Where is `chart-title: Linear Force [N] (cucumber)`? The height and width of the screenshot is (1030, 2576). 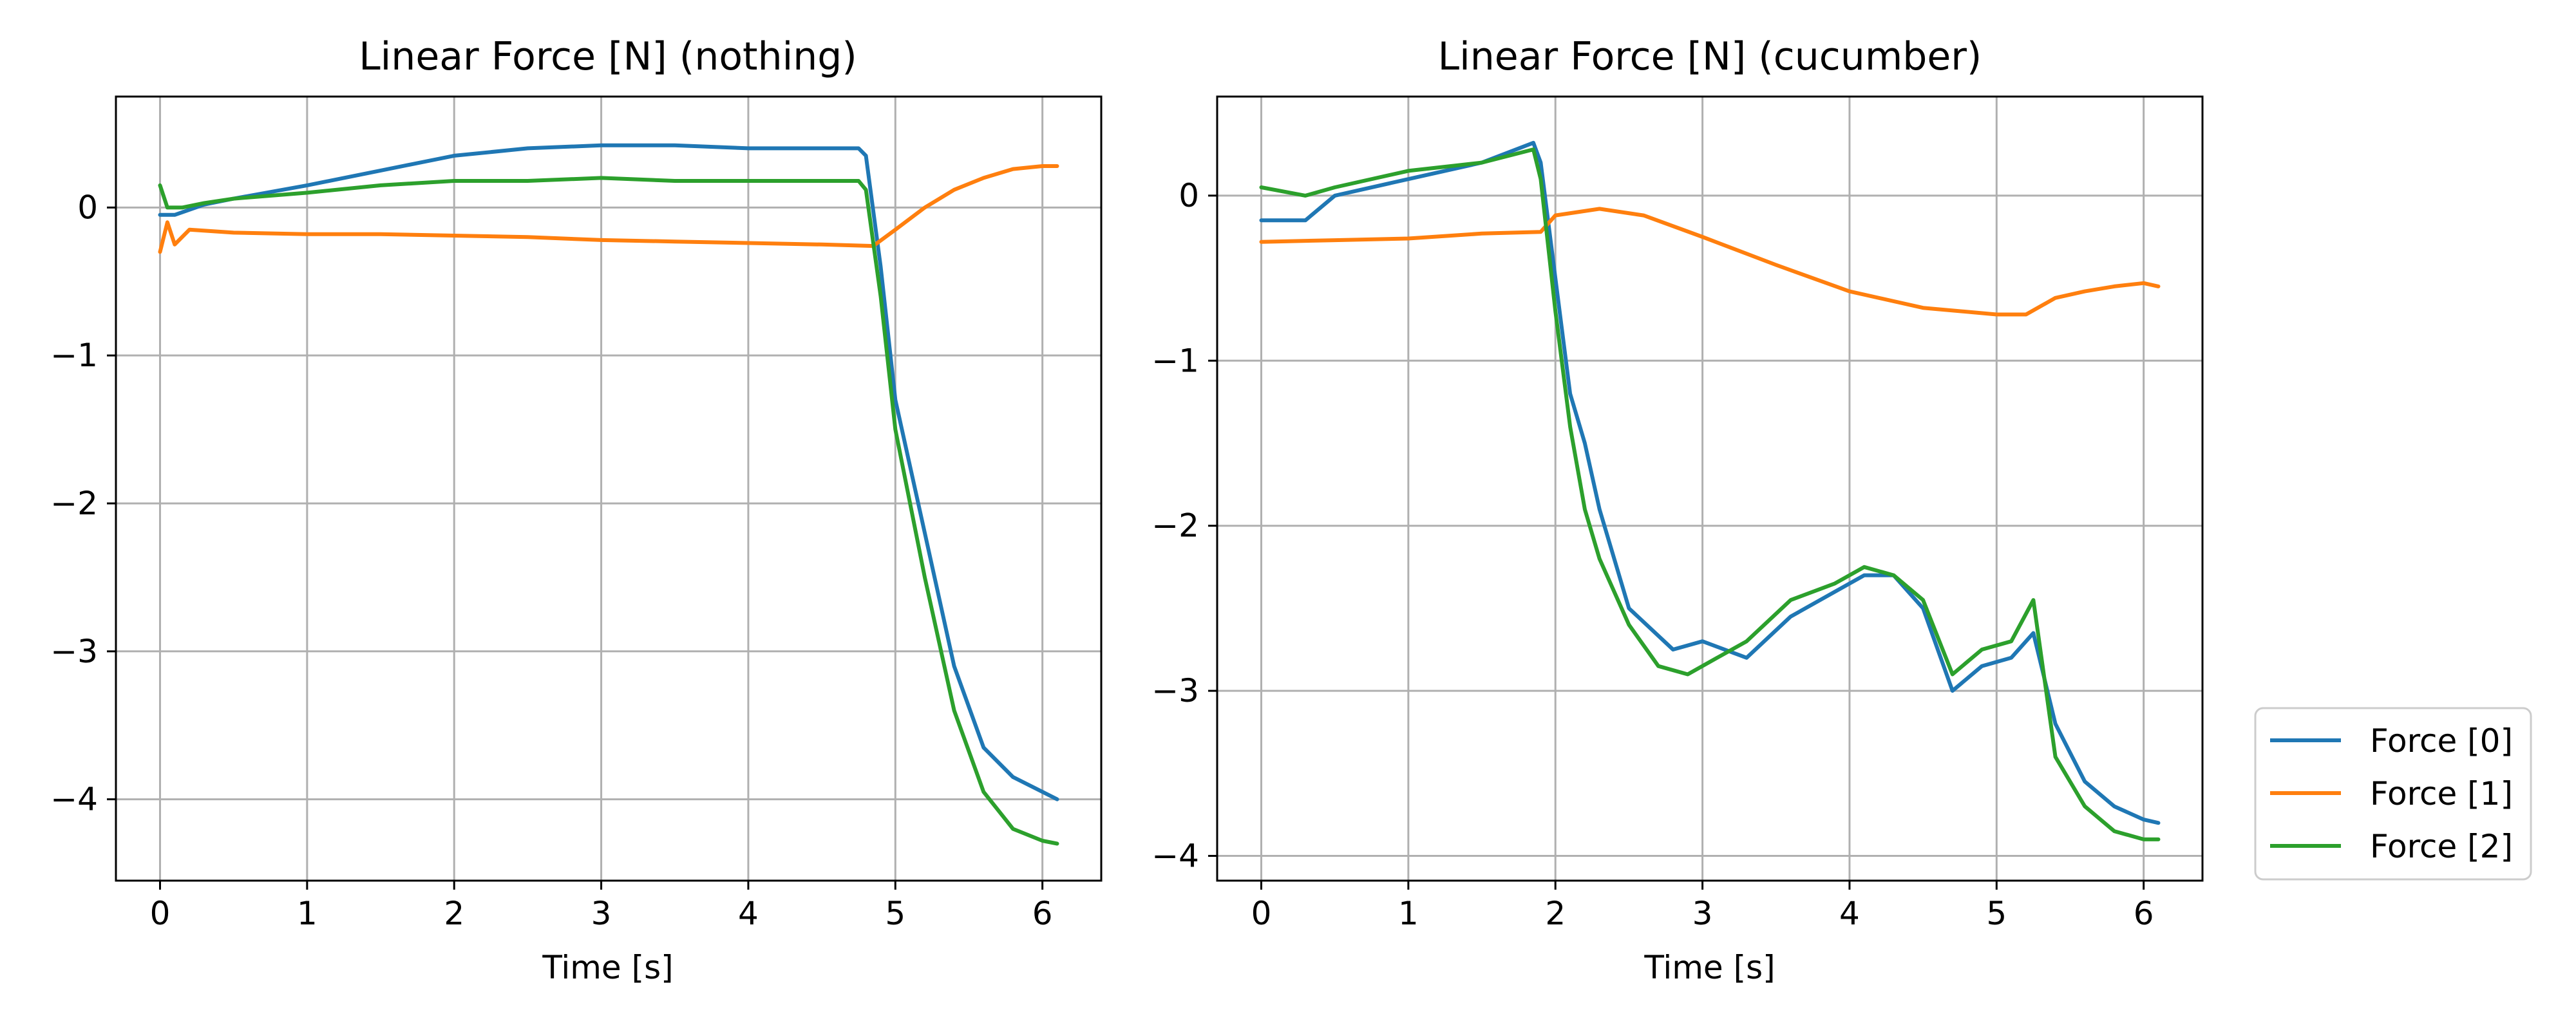
chart-title: Linear Force [N] (cucumber) is located at coordinates (1710, 56).